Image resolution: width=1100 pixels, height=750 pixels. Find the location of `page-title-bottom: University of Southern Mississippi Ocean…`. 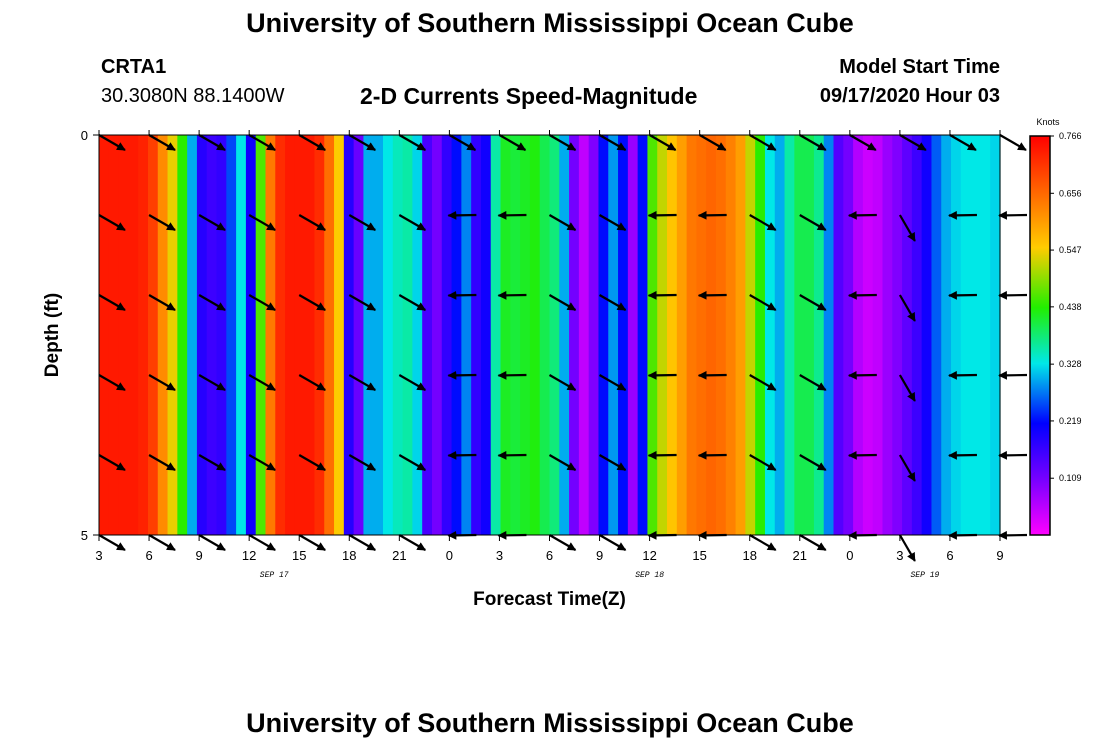

page-title-bottom: University of Southern Mississippi Ocean… is located at coordinates (550, 723).